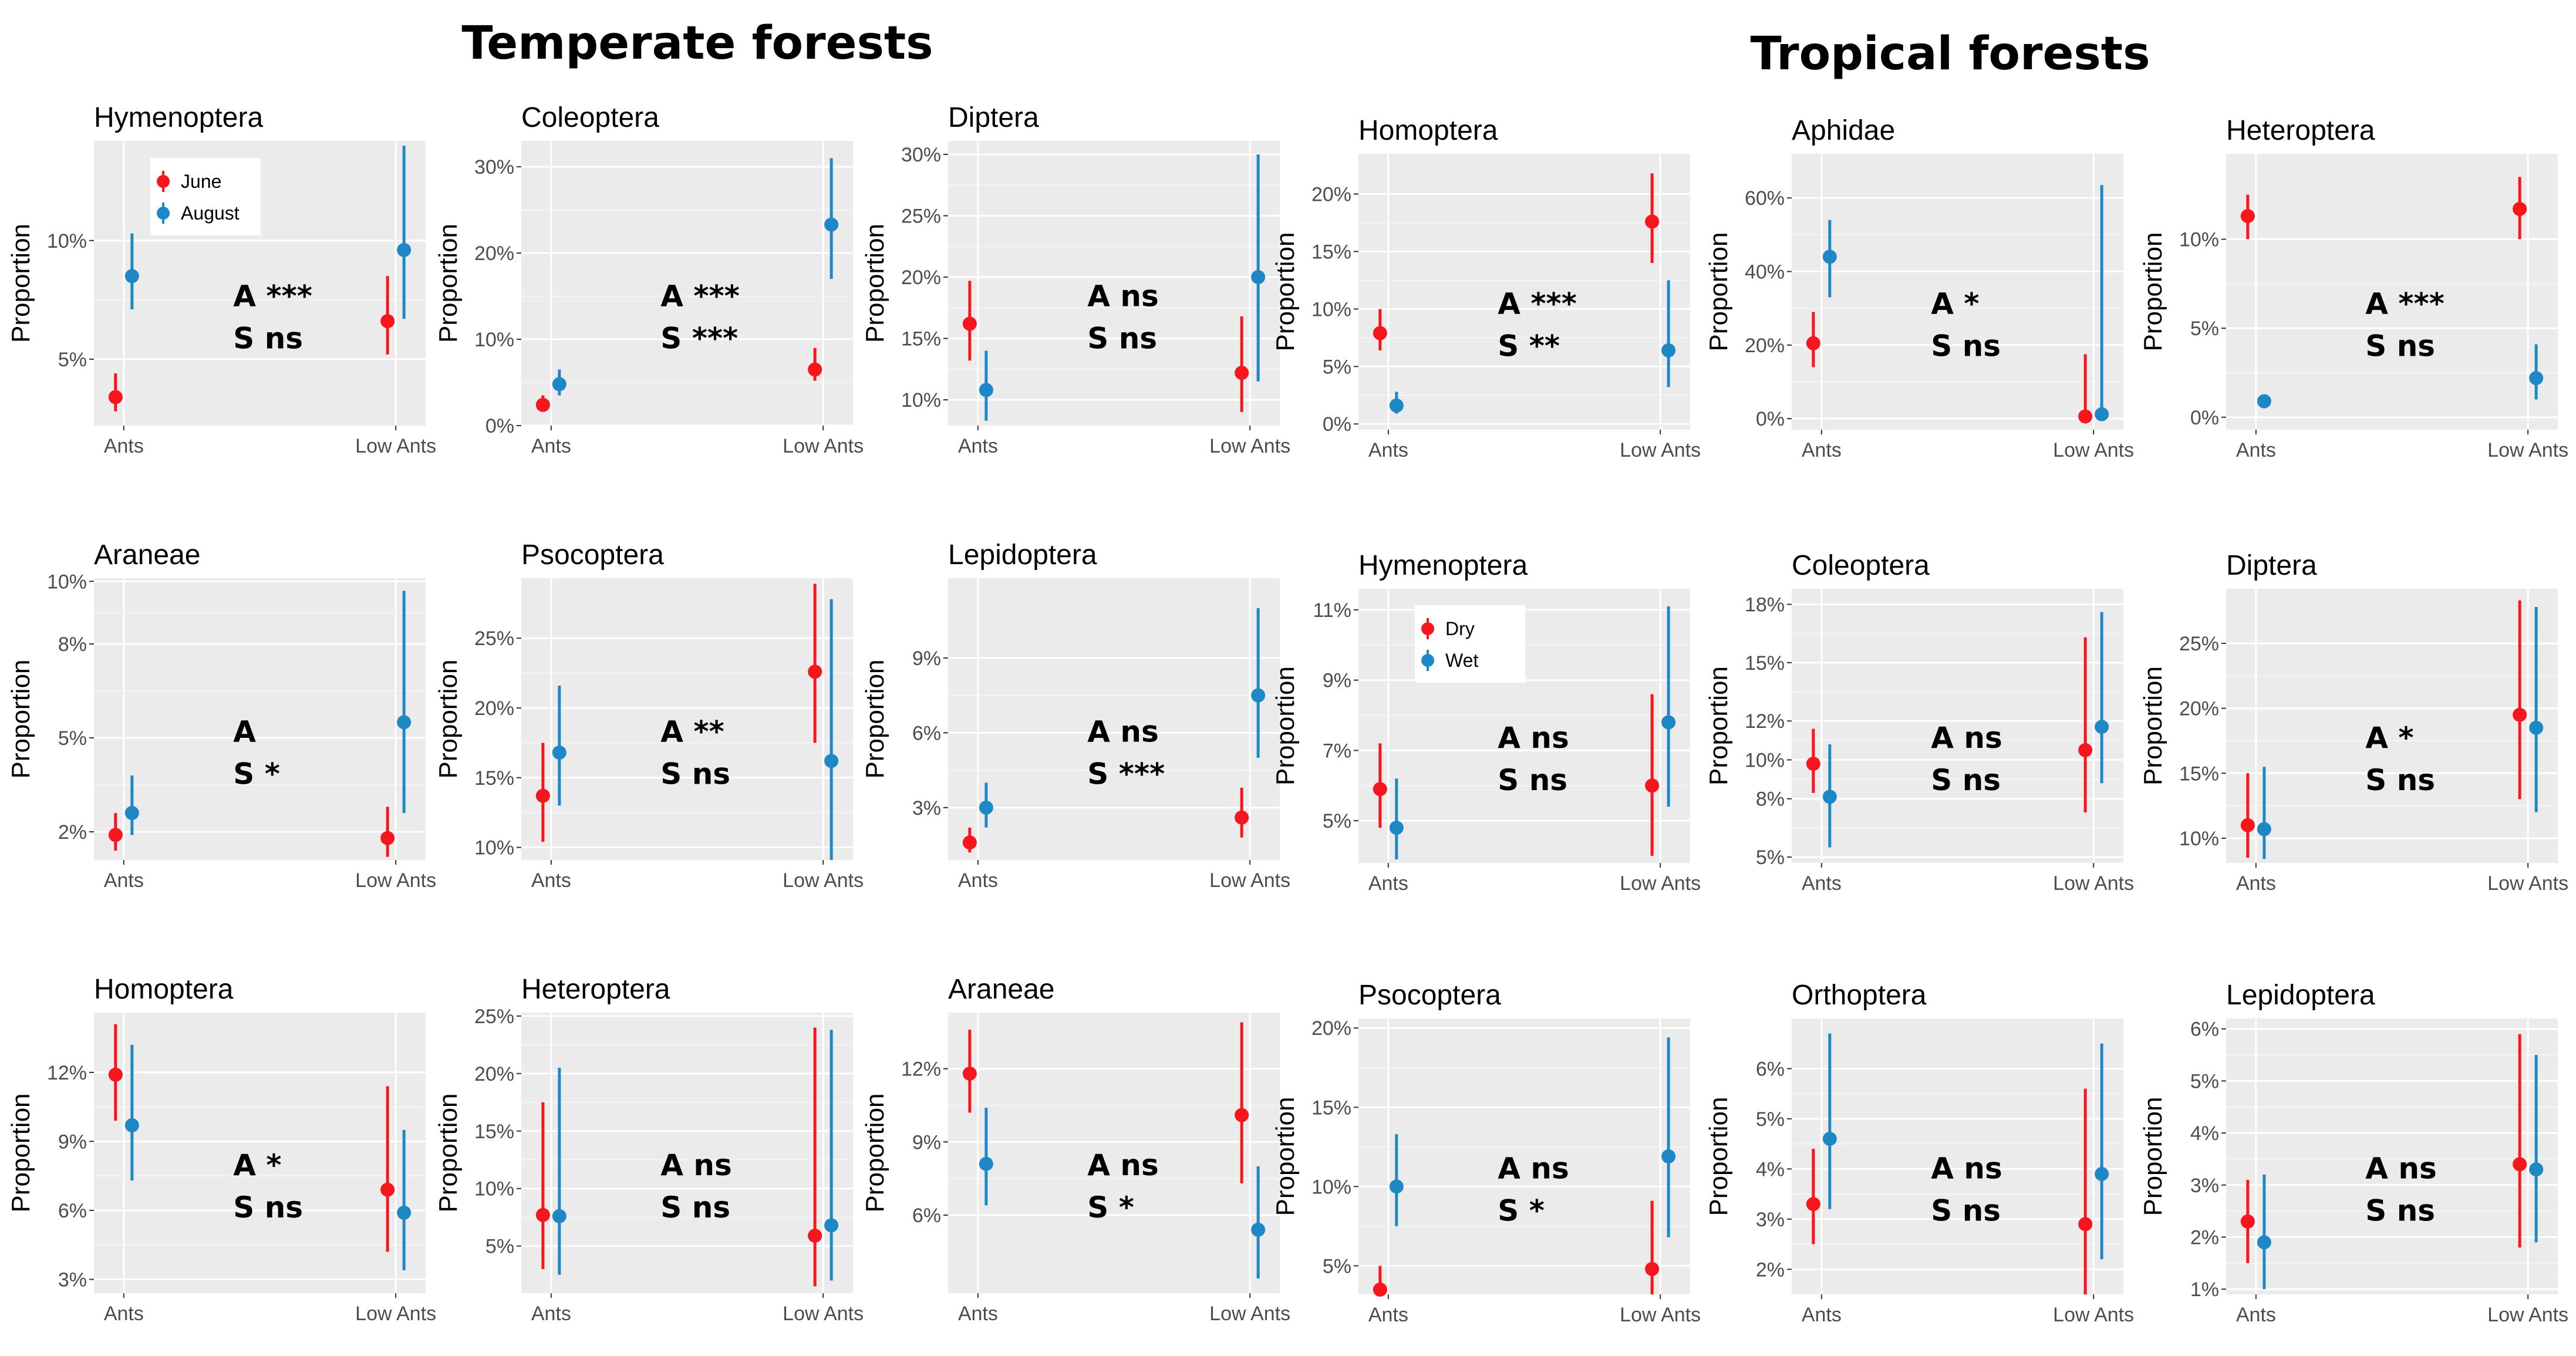  Describe the element at coordinates (1337, 681) in the screenshot. I see `y-tick-label: 9%` at that location.